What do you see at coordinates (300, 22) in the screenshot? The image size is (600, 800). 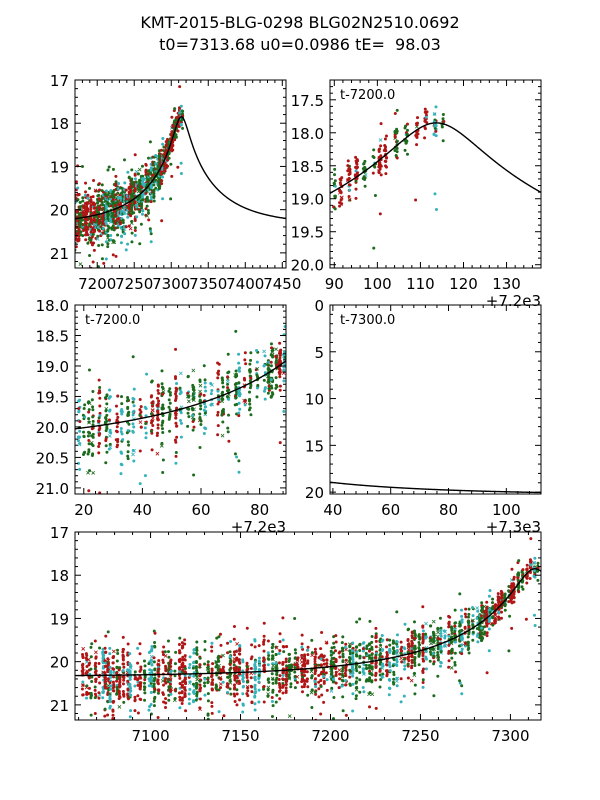 I see `chart-title-line1: KMT-2015-BLG-0298 BLG02N2510.0692` at bounding box center [300, 22].